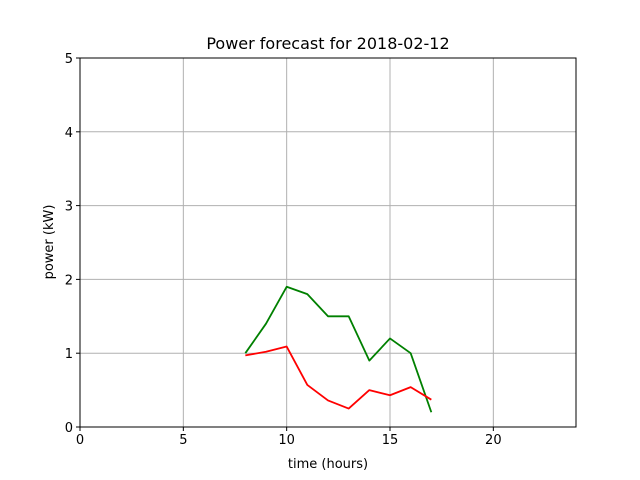  What do you see at coordinates (69, 428) in the screenshot?
I see `y-tick-label: 0` at bounding box center [69, 428].